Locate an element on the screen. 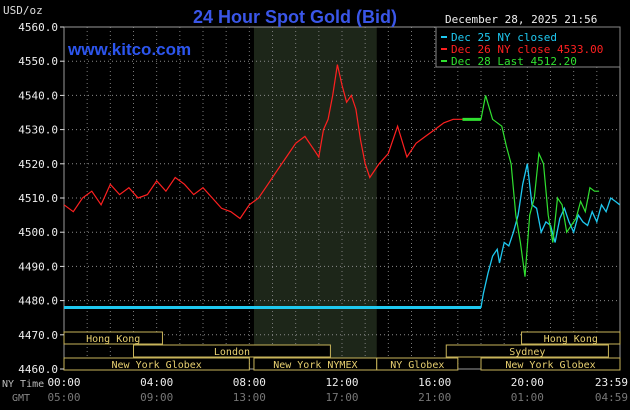 The image size is (630, 410). kitco-watermark: www.kitco.com is located at coordinates (129, 49).